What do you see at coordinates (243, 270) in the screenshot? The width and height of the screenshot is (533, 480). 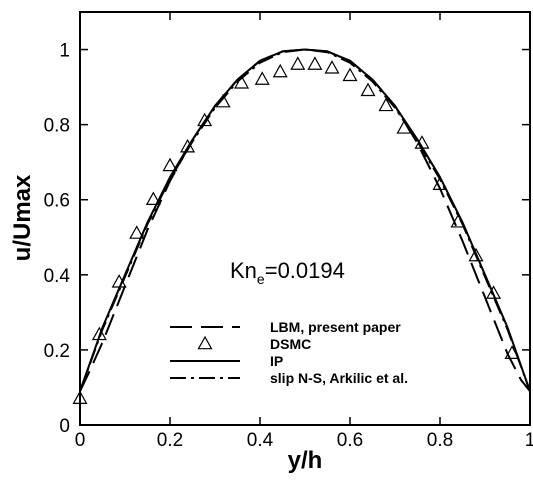 I see `knudsen-annotation-main: Kn` at bounding box center [243, 270].